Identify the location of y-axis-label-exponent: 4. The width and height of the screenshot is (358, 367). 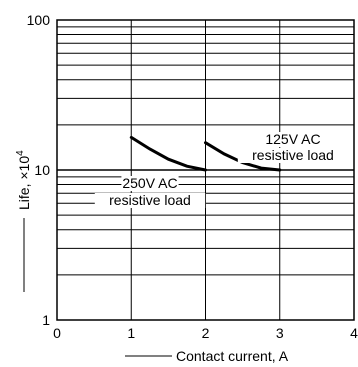
(20, 153).